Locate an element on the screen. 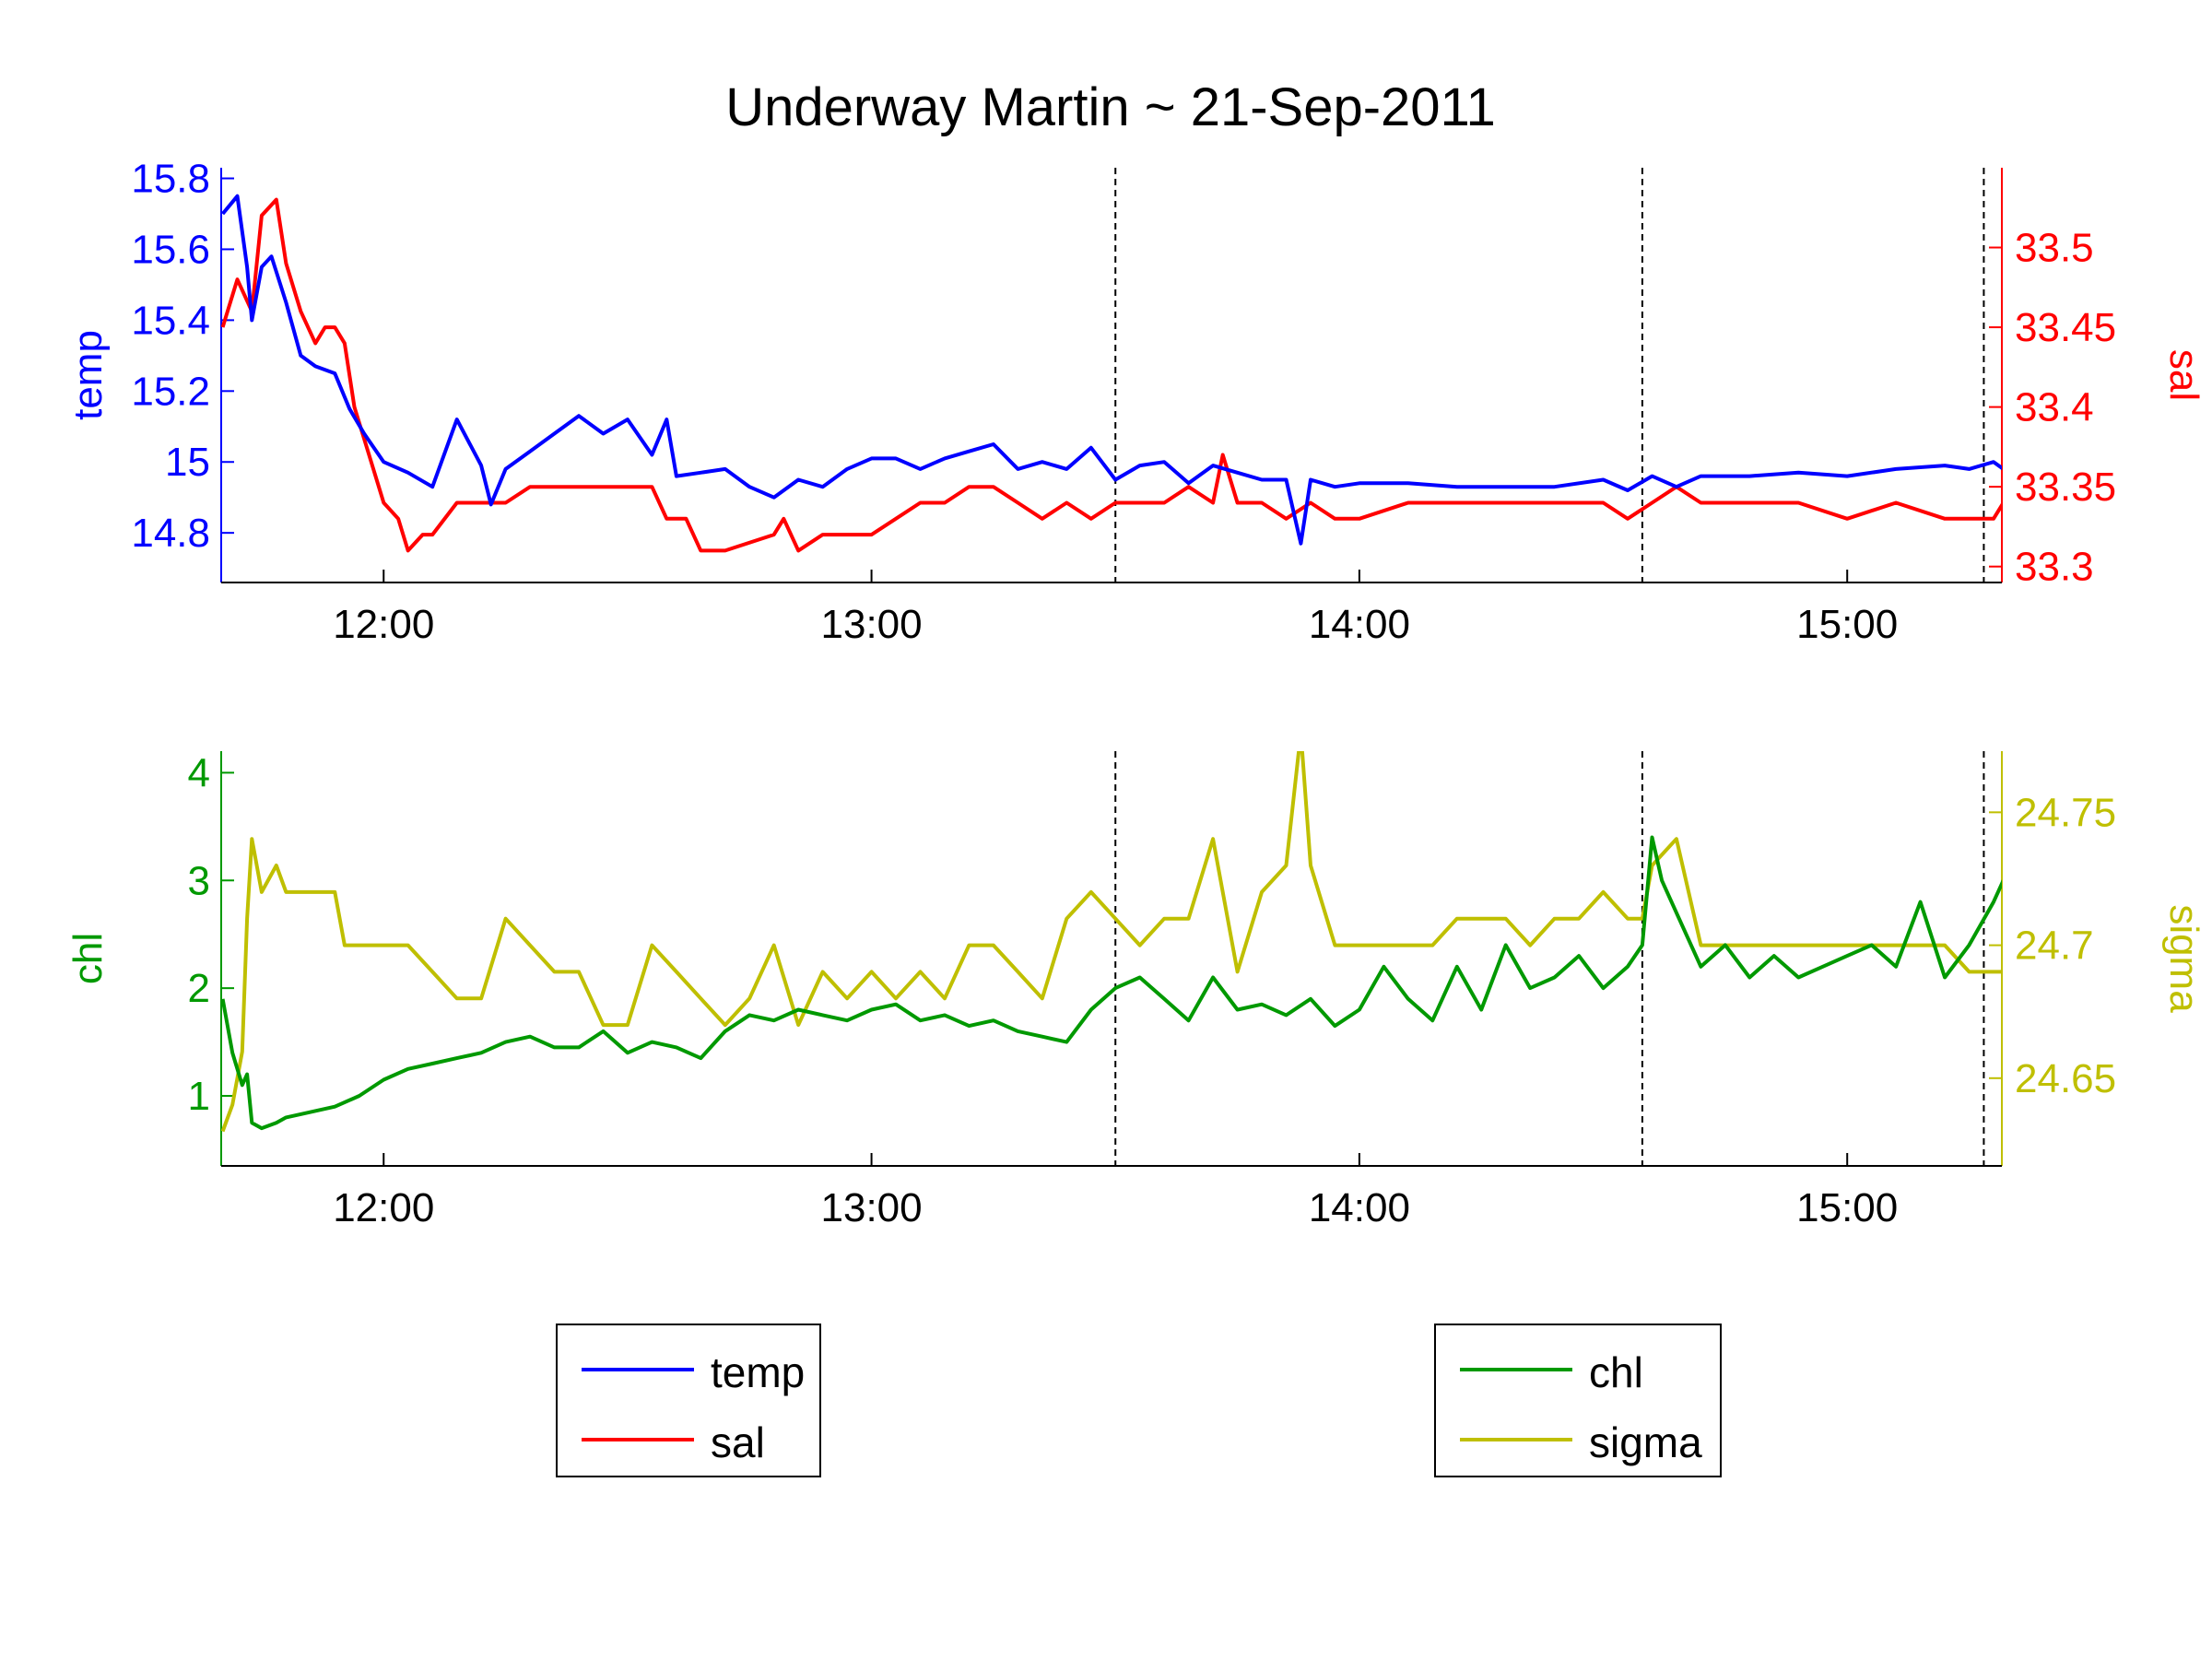 The height and width of the screenshot is (1659, 2212). right-y-tick-label: 24.65 is located at coordinates (2065, 1078).